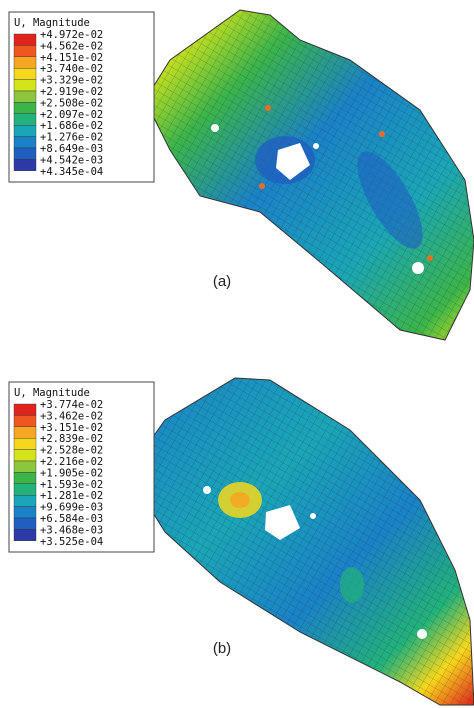  I want to click on legend-label: +3.329e-02, so click(71, 81).